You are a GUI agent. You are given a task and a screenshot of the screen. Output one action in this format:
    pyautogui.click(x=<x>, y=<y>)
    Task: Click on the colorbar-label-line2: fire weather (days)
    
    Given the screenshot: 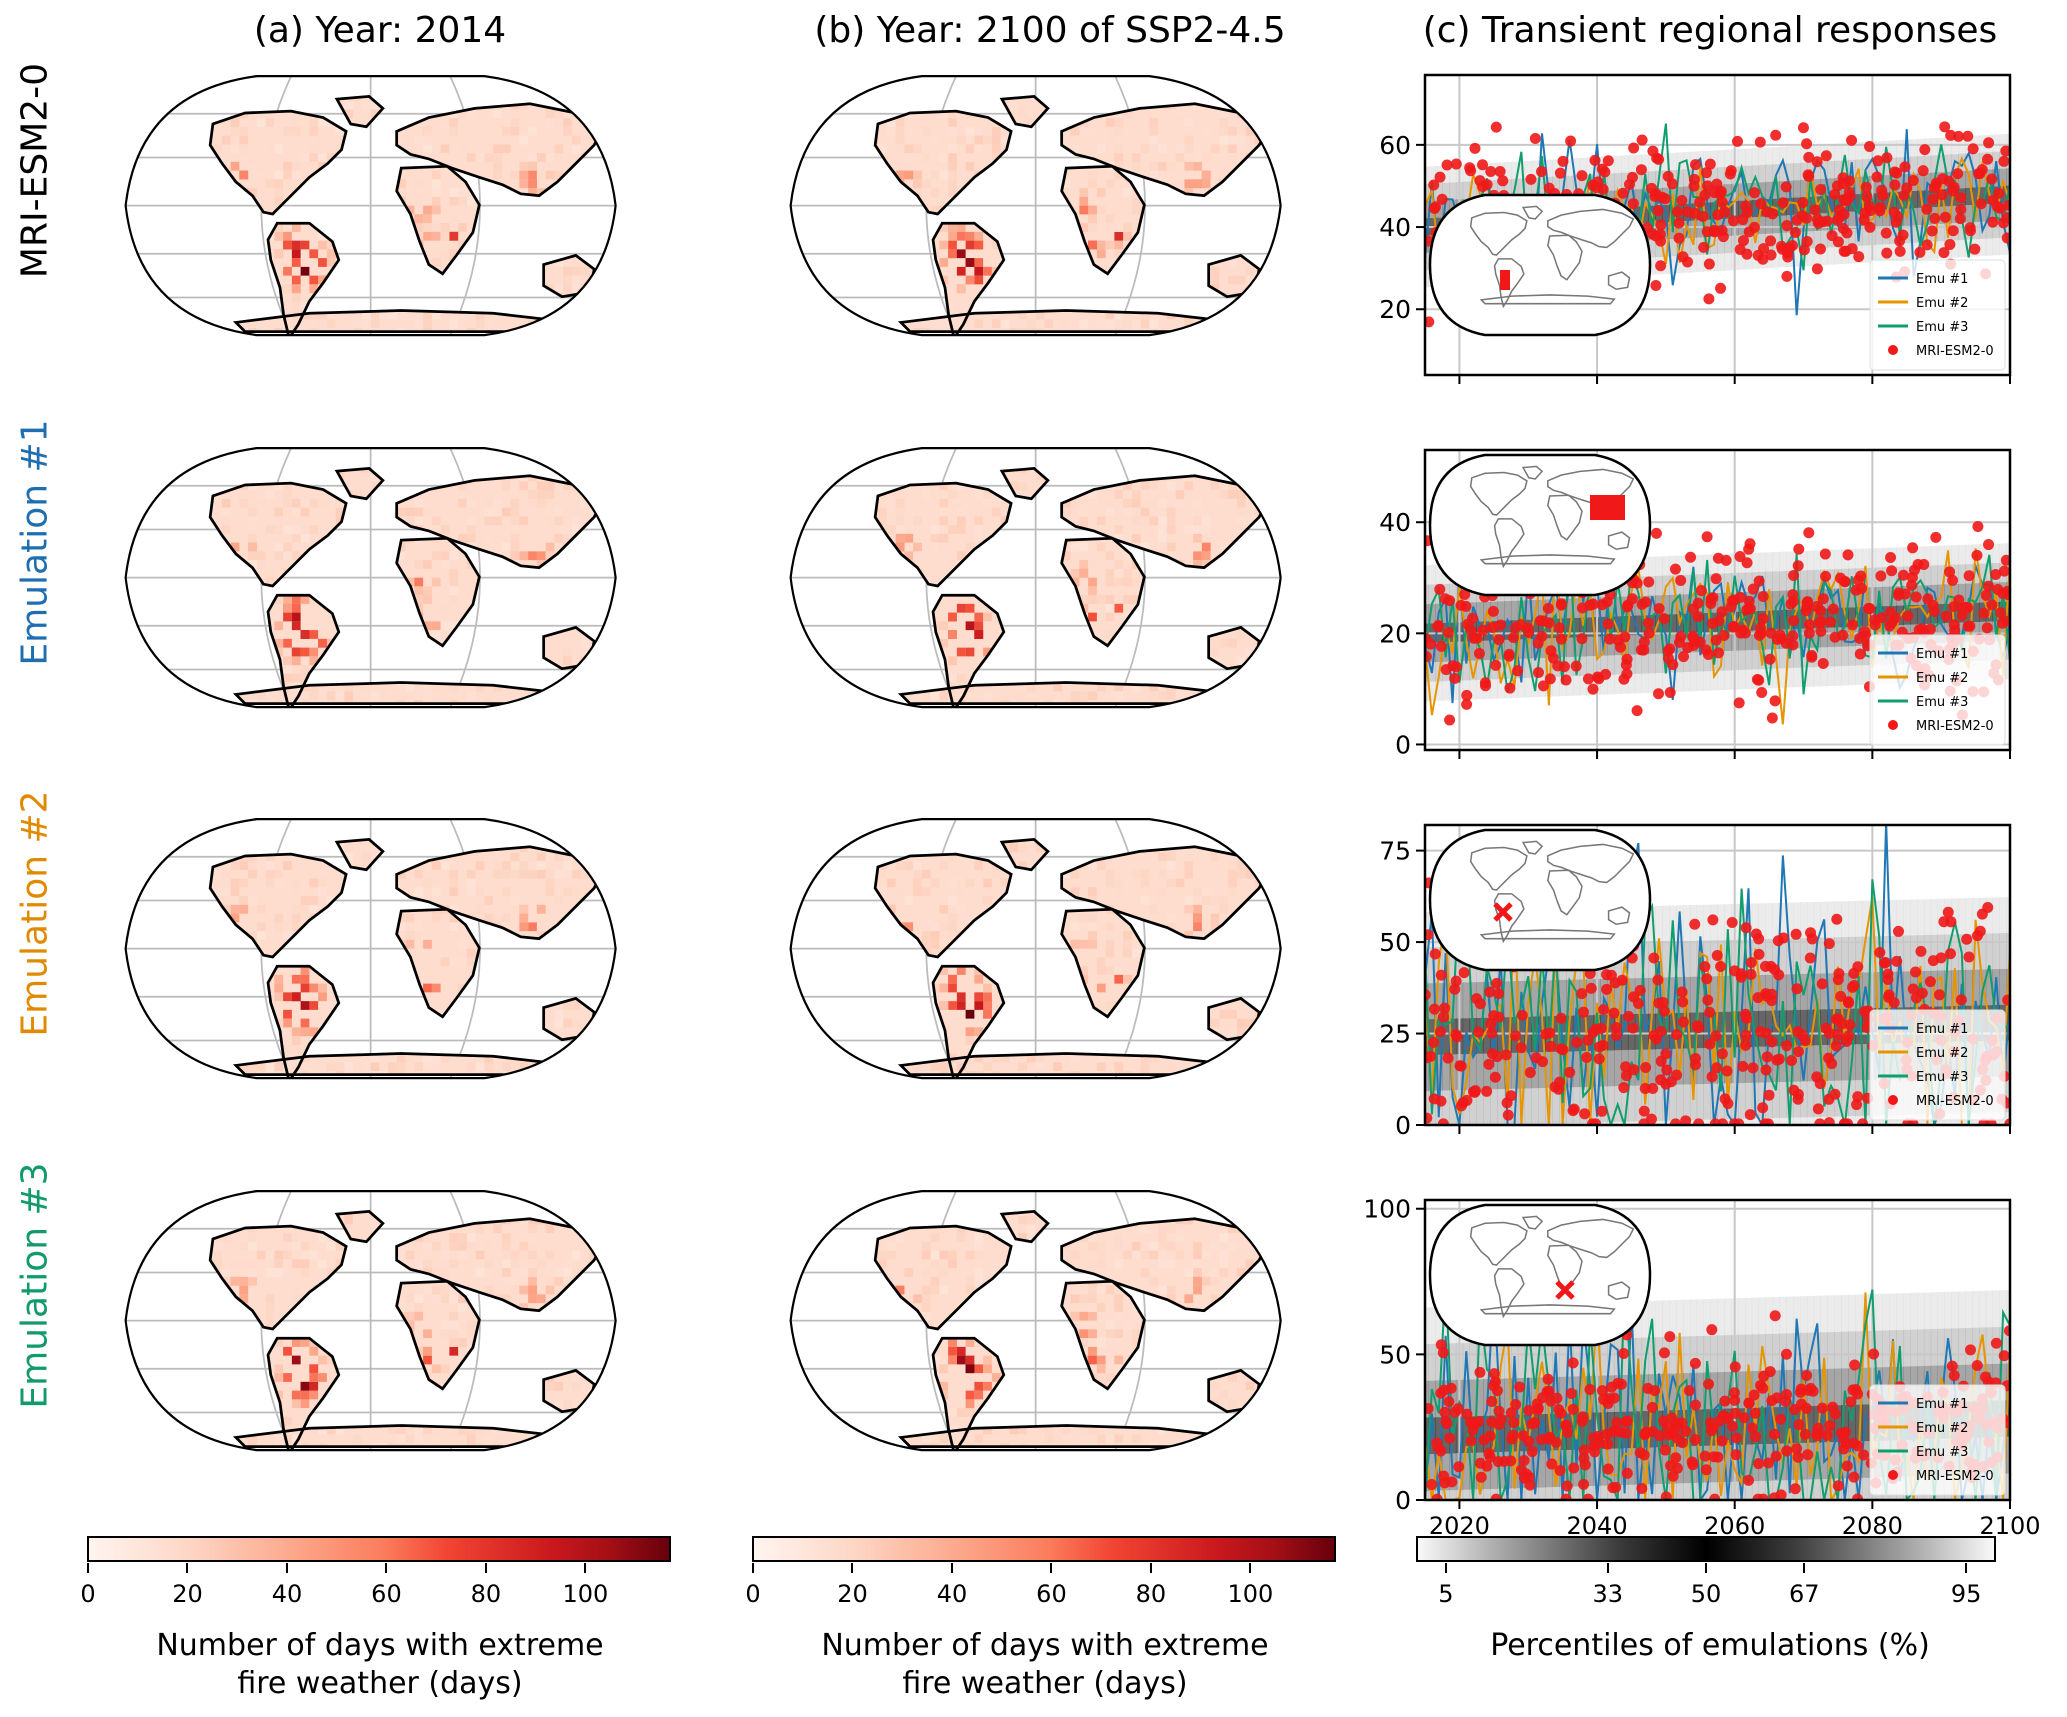 What is the action you would take?
    pyautogui.click(x=380, y=1683)
    